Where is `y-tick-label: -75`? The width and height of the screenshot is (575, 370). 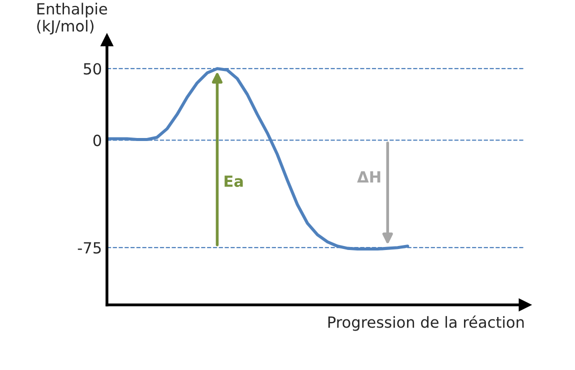 y-tick-label: -75 is located at coordinates (89, 248).